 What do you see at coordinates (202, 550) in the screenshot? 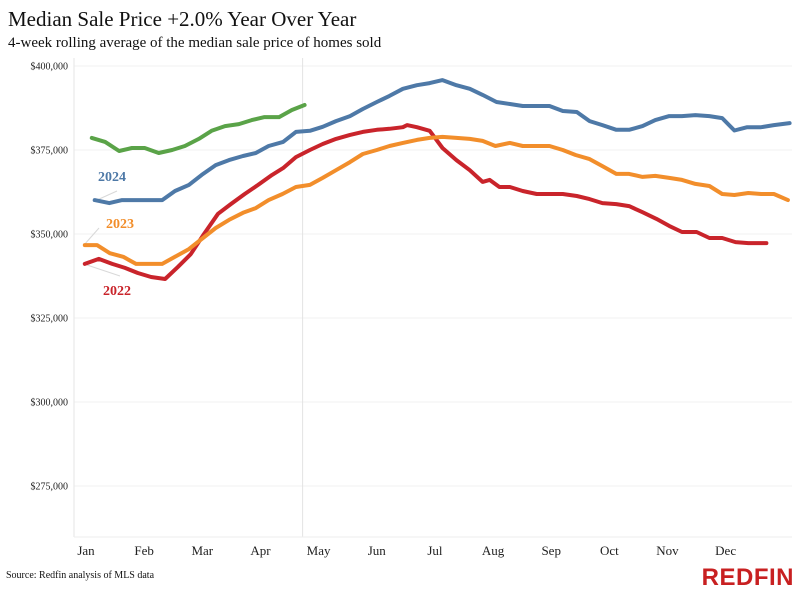
I see `x-tick-label: Mar` at bounding box center [202, 550].